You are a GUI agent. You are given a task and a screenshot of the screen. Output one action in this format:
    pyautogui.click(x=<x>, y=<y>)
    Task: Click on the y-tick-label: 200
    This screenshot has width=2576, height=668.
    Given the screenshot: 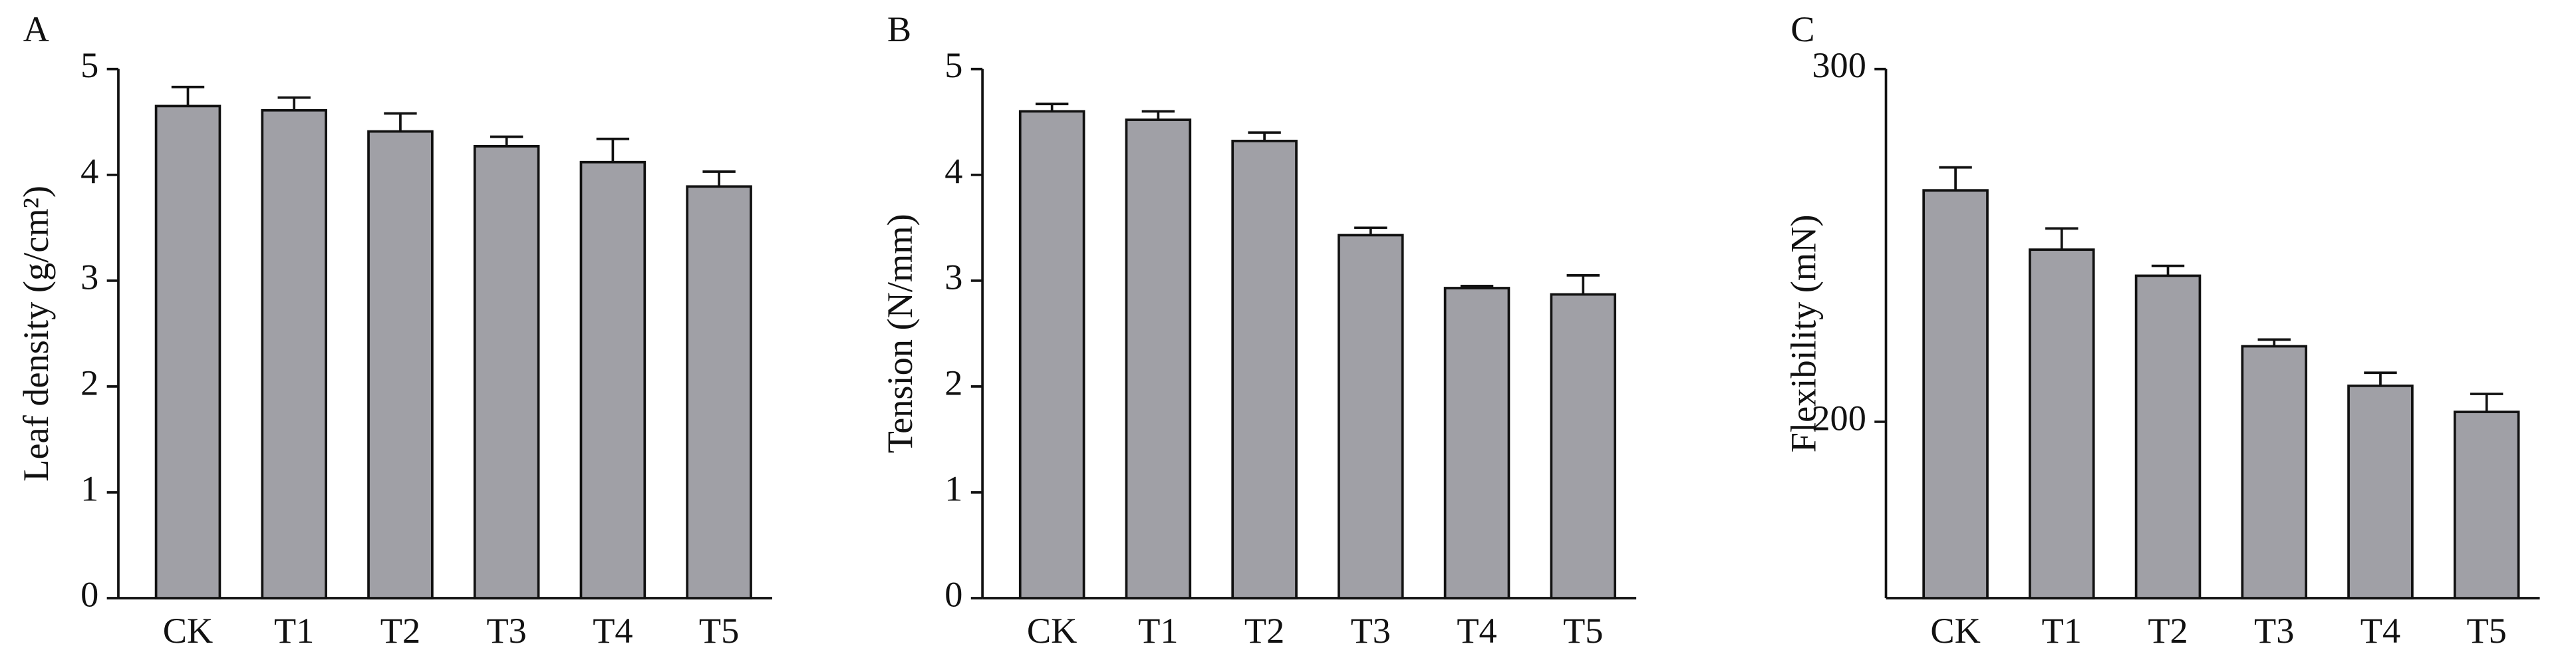 What is the action you would take?
    pyautogui.click(x=1839, y=418)
    